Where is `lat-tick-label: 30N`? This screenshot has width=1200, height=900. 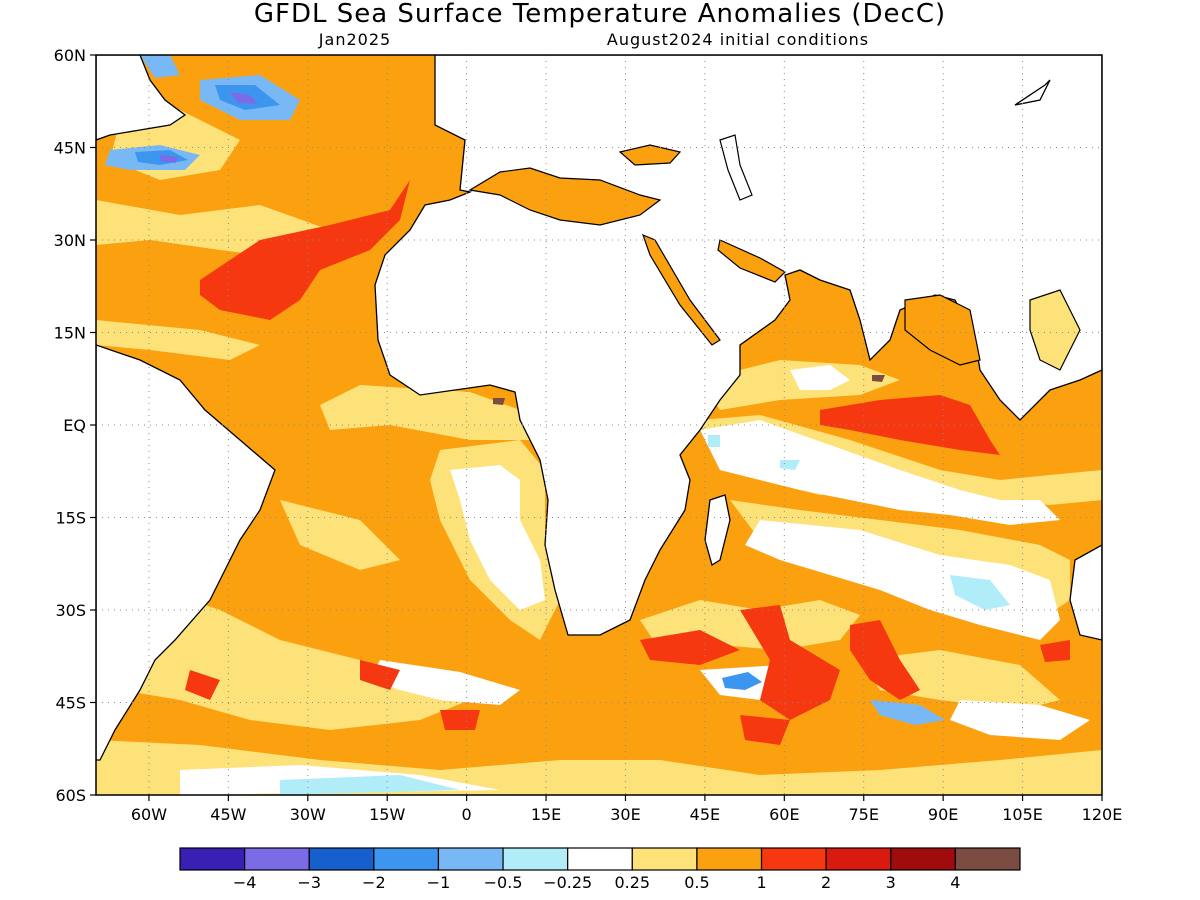 lat-tick-label: 30N is located at coordinates (70, 240).